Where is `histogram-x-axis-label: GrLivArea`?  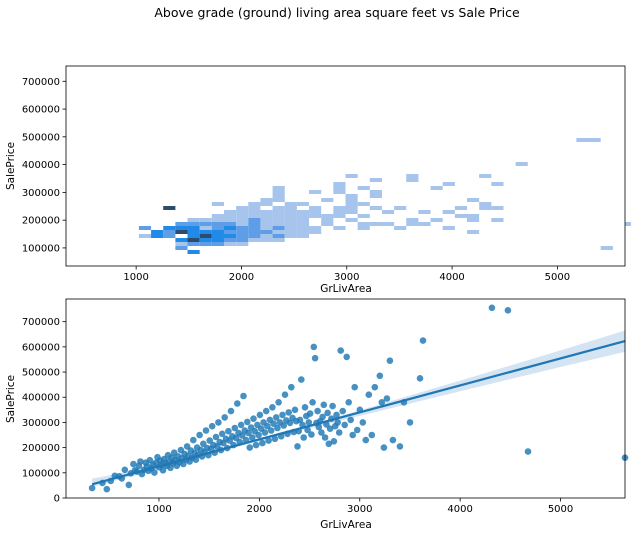 histogram-x-axis-label: GrLivArea is located at coordinates (346, 289).